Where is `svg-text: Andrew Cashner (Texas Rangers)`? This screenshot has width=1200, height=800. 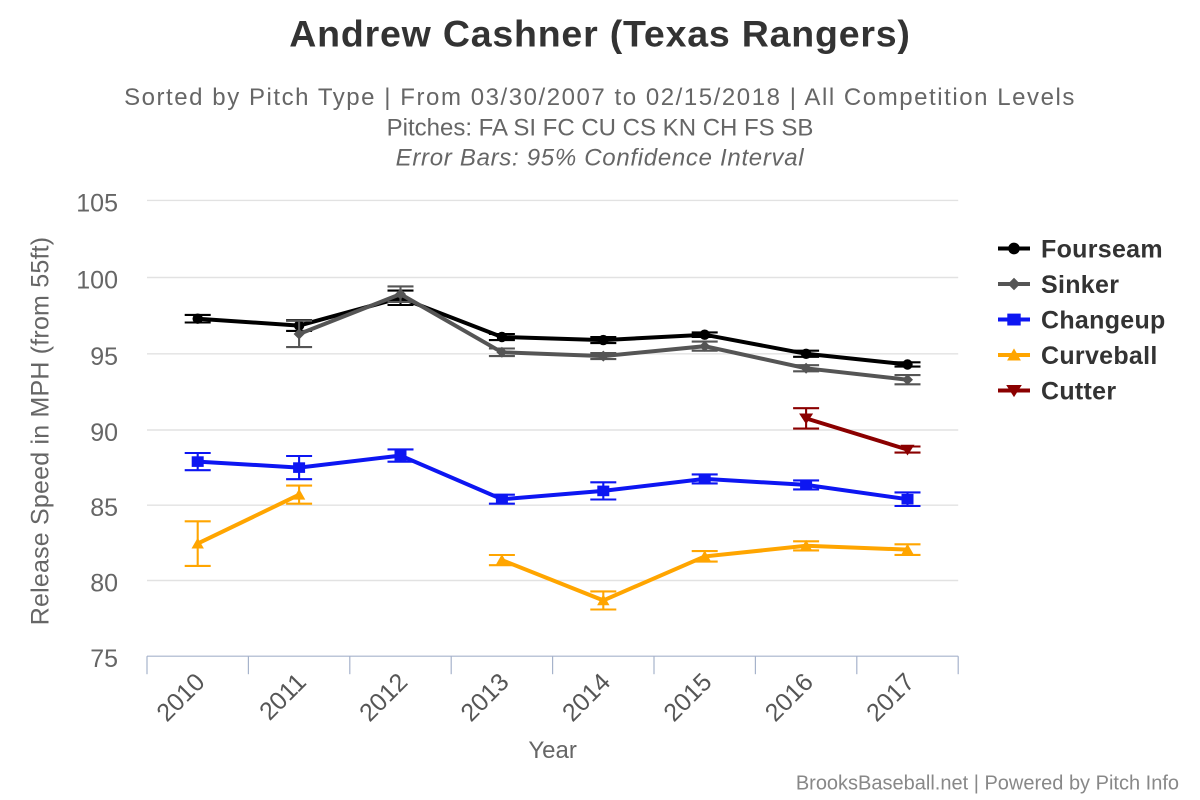
svg-text: Andrew Cashner (Texas Rangers) is located at coordinates (599, 33).